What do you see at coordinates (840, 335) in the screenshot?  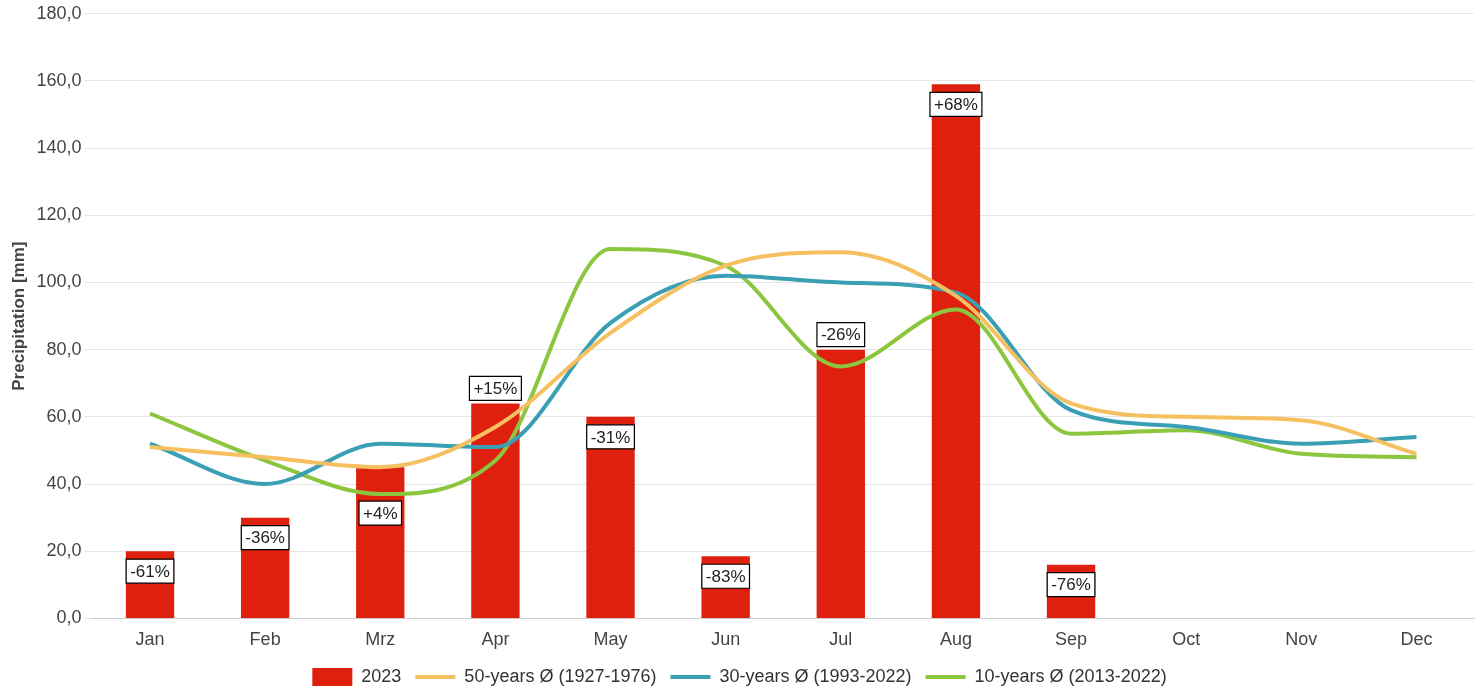 I see `annotation: -26%` at bounding box center [840, 335].